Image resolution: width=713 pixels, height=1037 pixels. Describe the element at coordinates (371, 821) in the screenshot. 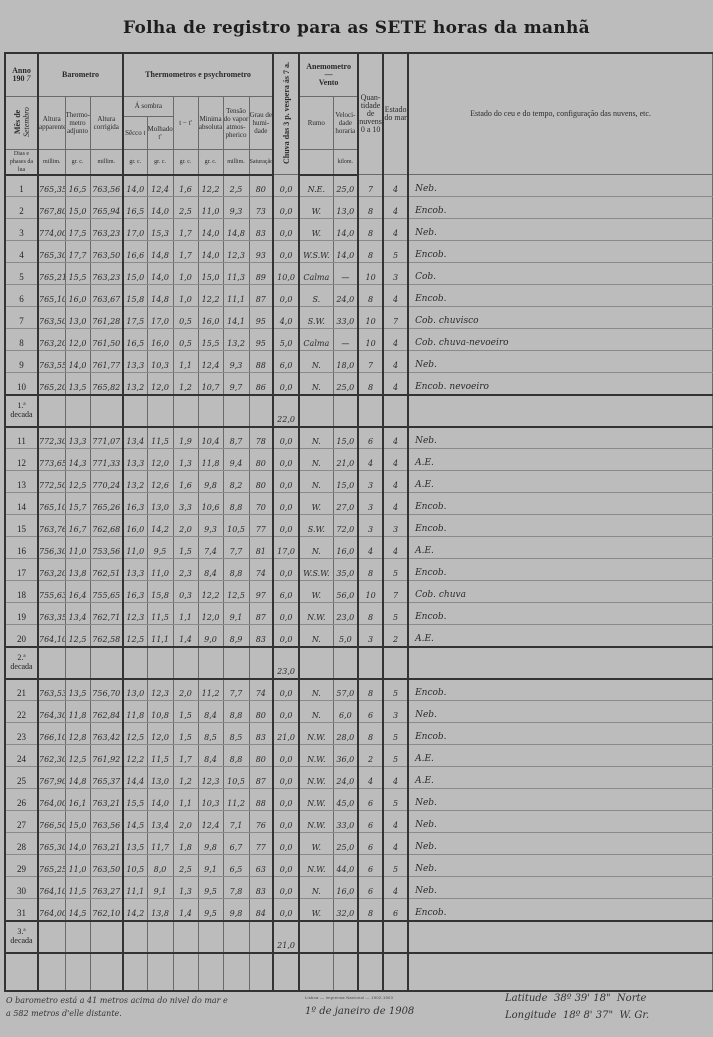

I see `nuvens-cell: 6` at that location.